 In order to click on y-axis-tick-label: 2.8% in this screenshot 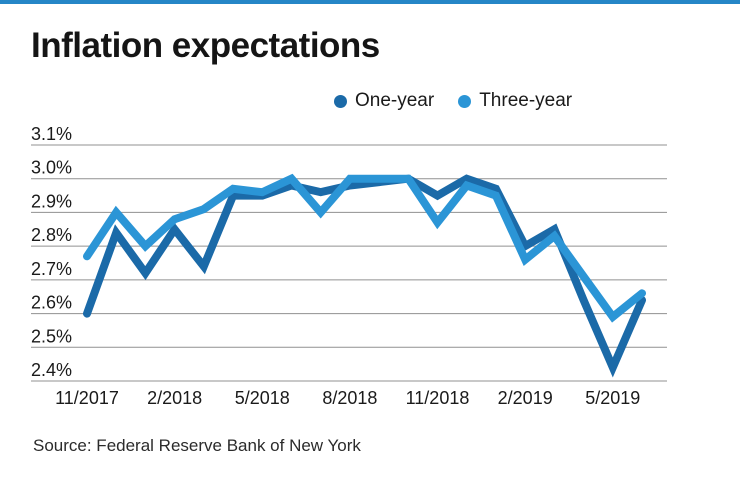, I will do `click(51, 235)`.